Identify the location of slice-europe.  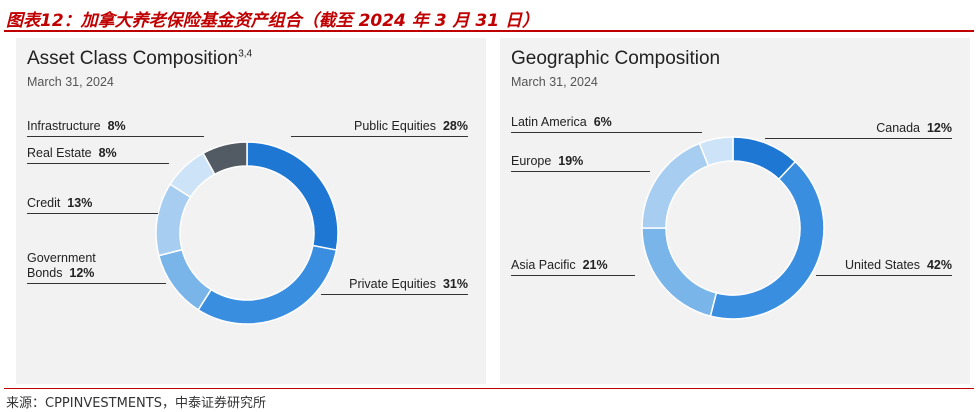
(675, 185).